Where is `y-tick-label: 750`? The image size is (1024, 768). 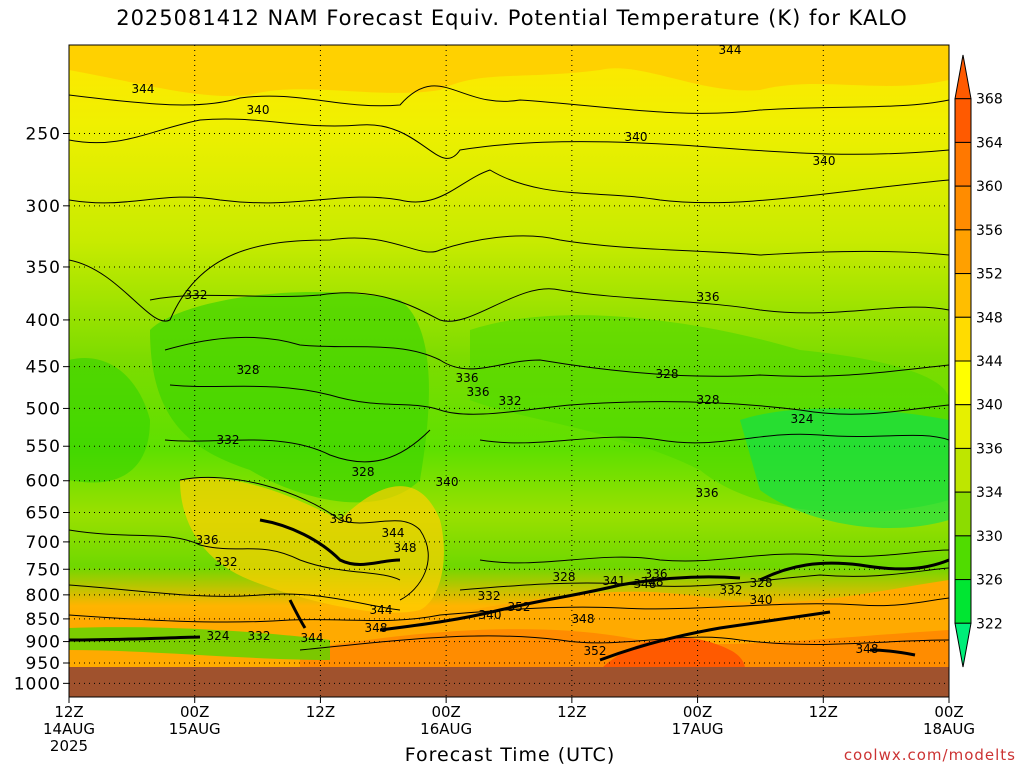 y-tick-label: 750 is located at coordinates (43, 570).